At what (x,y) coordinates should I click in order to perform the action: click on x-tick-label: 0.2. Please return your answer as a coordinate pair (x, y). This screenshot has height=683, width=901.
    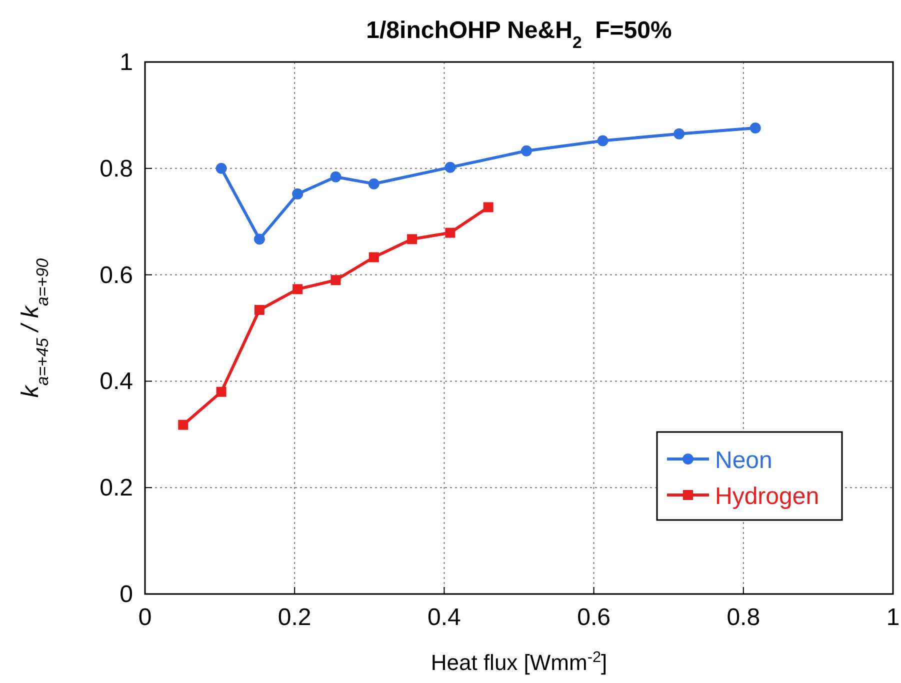
    Looking at the image, I should click on (295, 617).